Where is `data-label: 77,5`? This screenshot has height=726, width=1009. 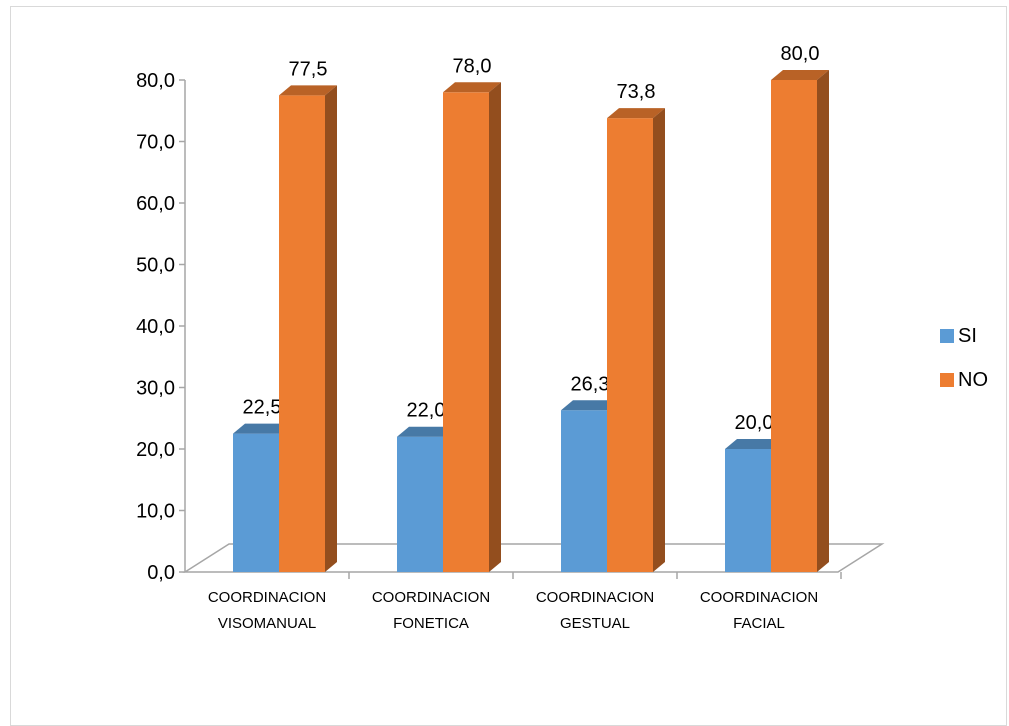
data-label: 77,5 is located at coordinates (308, 69).